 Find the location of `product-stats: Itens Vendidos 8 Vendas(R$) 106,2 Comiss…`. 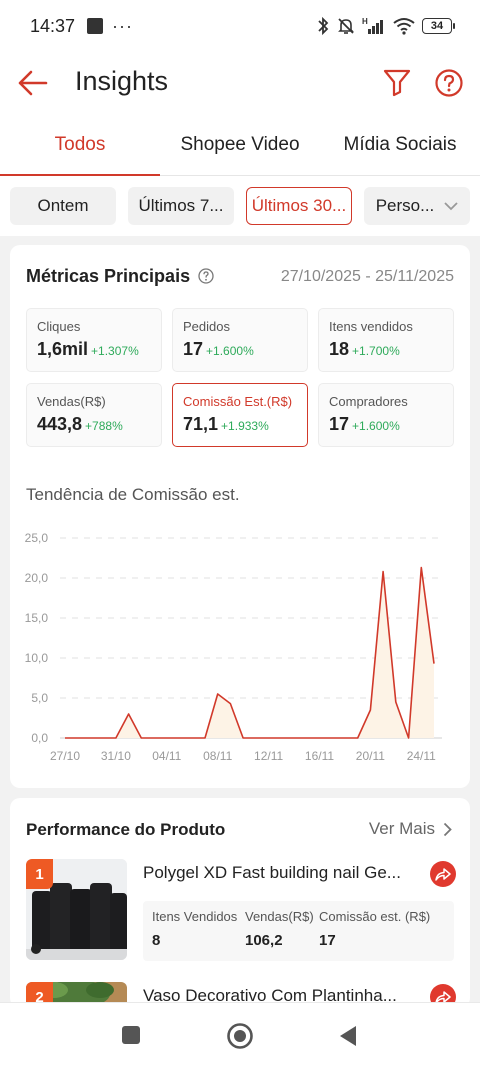

product-stats: Itens Vendidos 8 Vendas(R$) 106,2 Comiss… is located at coordinates (298, 931).